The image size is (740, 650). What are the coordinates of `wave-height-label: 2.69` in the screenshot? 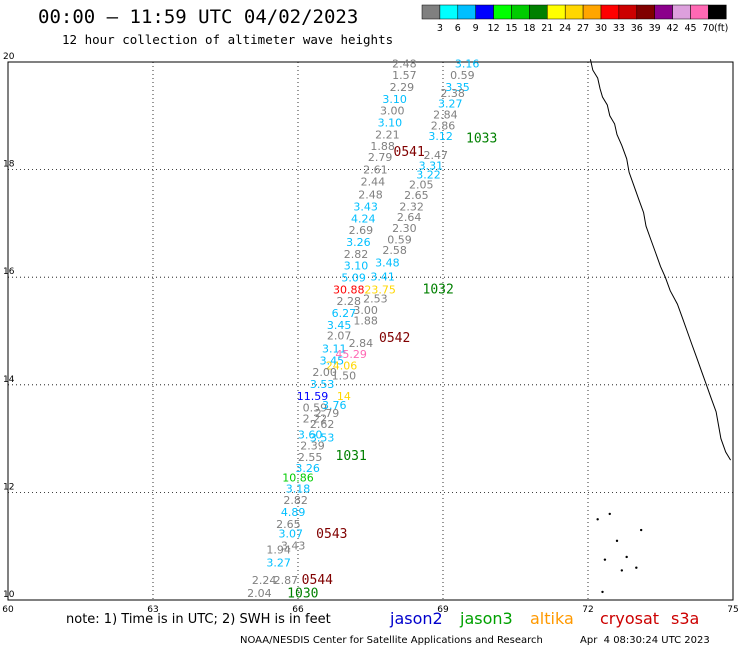 It's located at (361, 230).